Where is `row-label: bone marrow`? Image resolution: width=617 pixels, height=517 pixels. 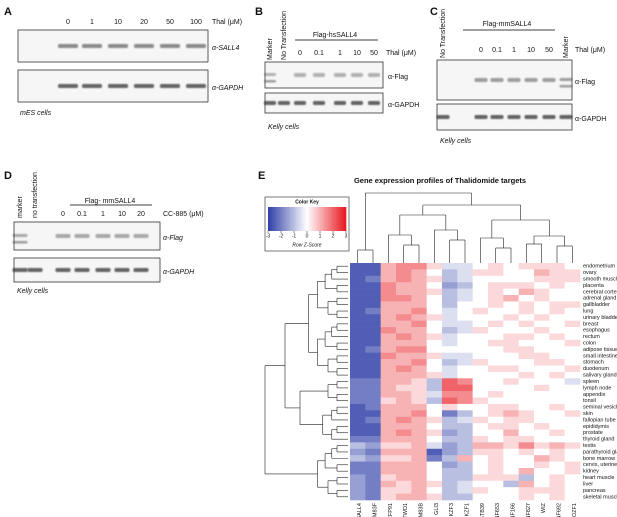
row-label: bone marrow is located at coordinates (599, 459).